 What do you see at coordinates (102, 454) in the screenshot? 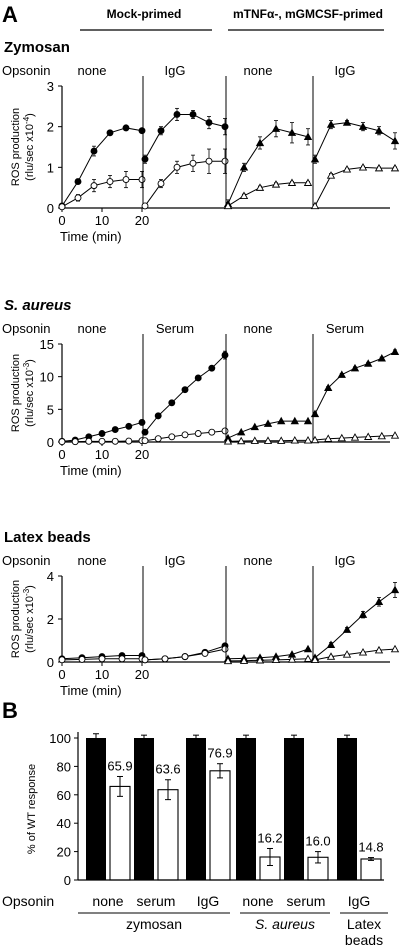
I see `x-tick-label: 10` at bounding box center [102, 454].